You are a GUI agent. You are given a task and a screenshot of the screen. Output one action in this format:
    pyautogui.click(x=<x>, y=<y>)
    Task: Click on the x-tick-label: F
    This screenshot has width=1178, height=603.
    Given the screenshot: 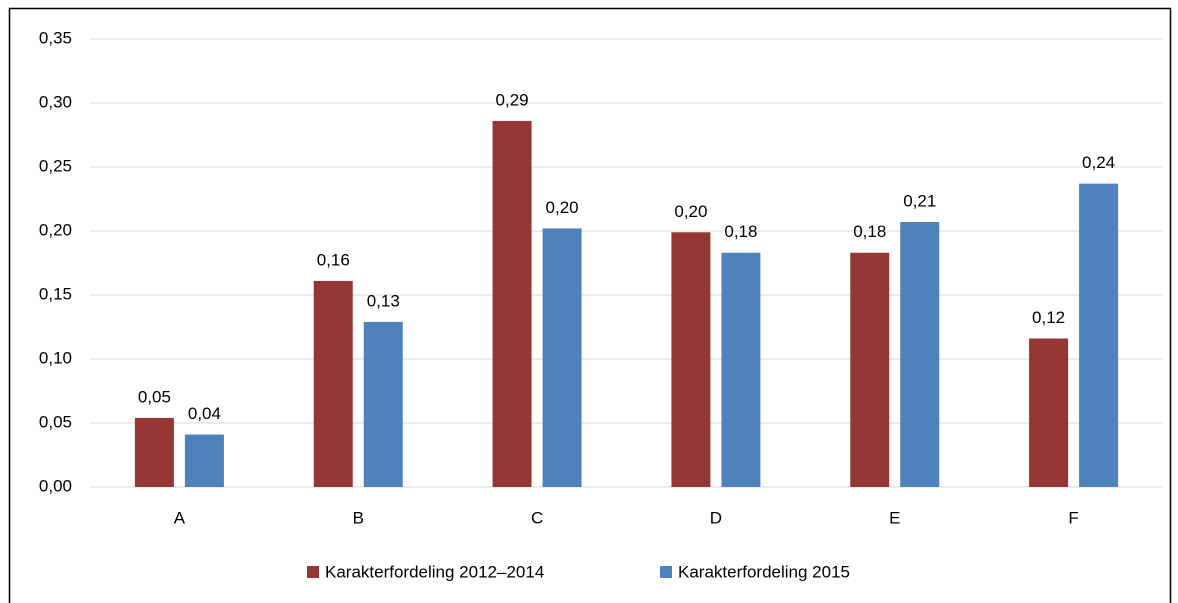 What is the action you would take?
    pyautogui.click(x=1073, y=517)
    